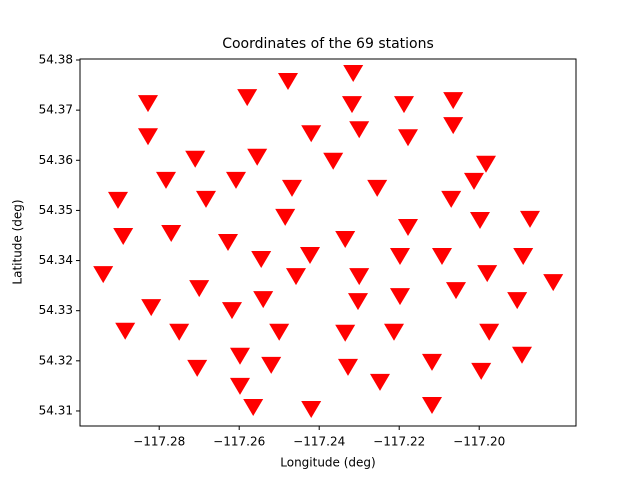 The width and height of the screenshot is (640, 484). What do you see at coordinates (56, 410) in the screenshot?
I see `y-tick-label: 54.31` at bounding box center [56, 410].